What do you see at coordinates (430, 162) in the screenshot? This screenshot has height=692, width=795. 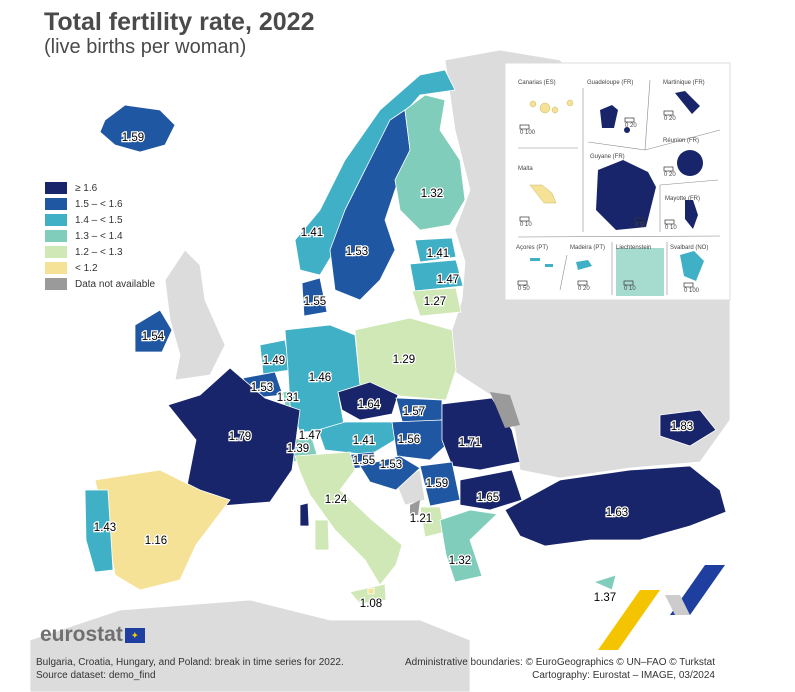 I see `country-finland` at bounding box center [430, 162].